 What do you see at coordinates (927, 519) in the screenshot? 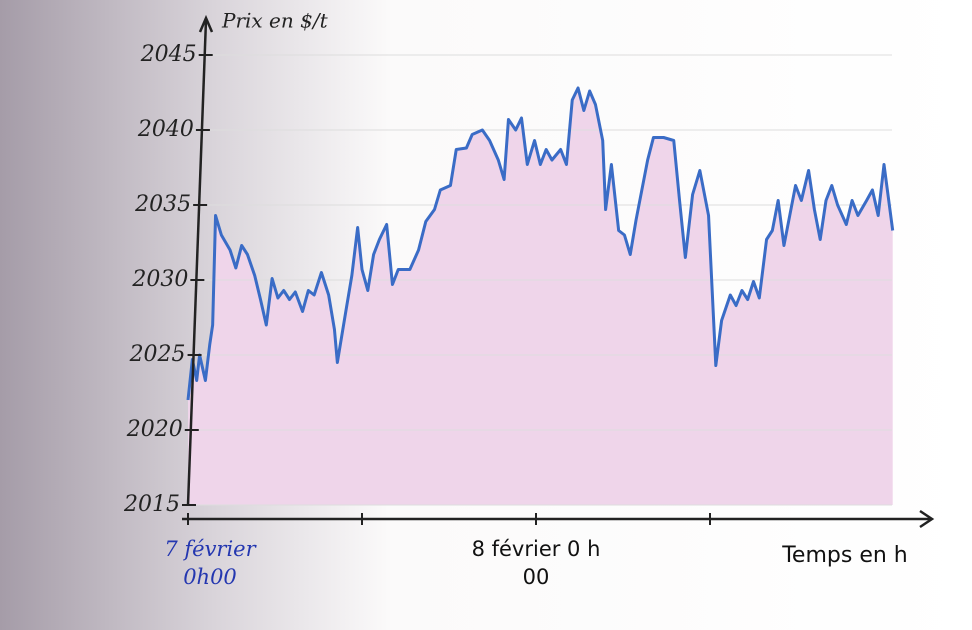
I see `x-axis-arrow` at bounding box center [927, 519].